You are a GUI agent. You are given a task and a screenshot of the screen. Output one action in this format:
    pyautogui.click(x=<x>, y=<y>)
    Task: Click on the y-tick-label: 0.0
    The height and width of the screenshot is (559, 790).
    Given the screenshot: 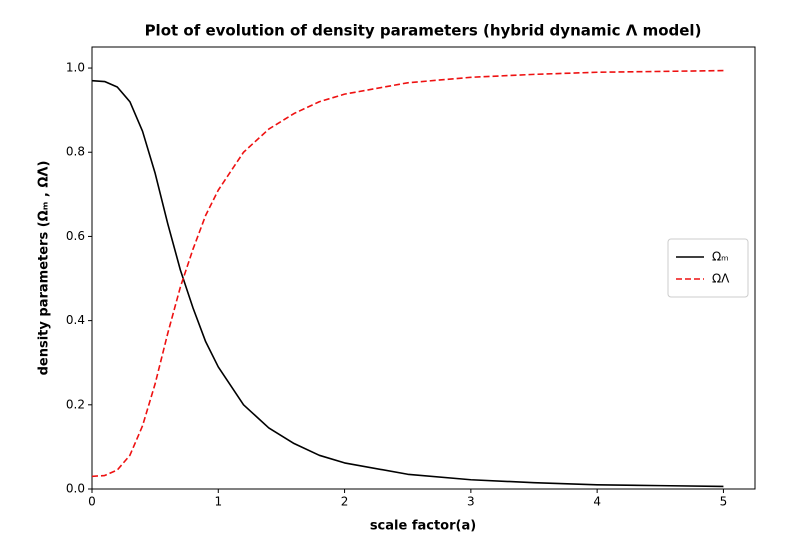 What is the action you would take?
    pyautogui.click(x=75, y=489)
    